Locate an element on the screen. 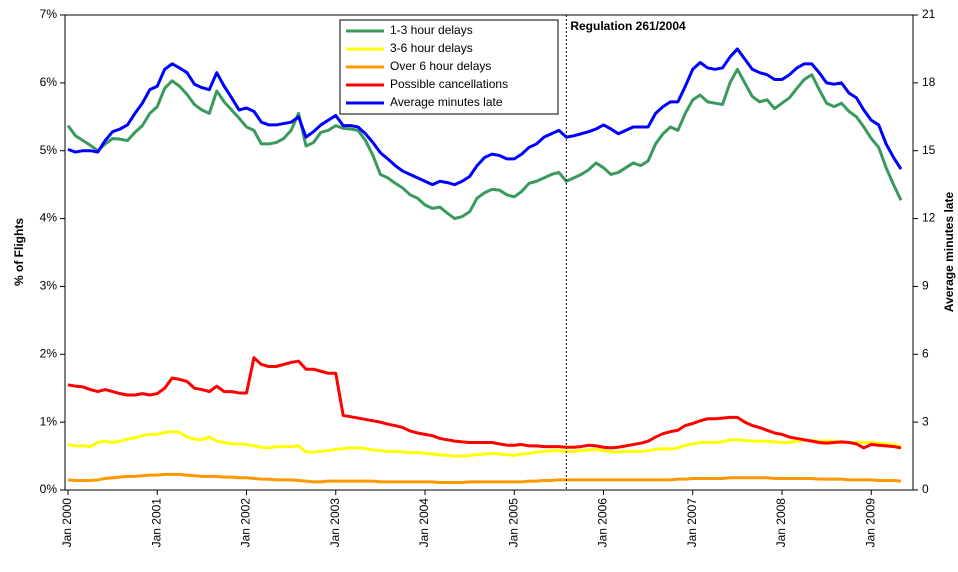 Image resolution: width=958 pixels, height=572 pixels. x-tick-label: Jan 2001 is located at coordinates (156, 523).